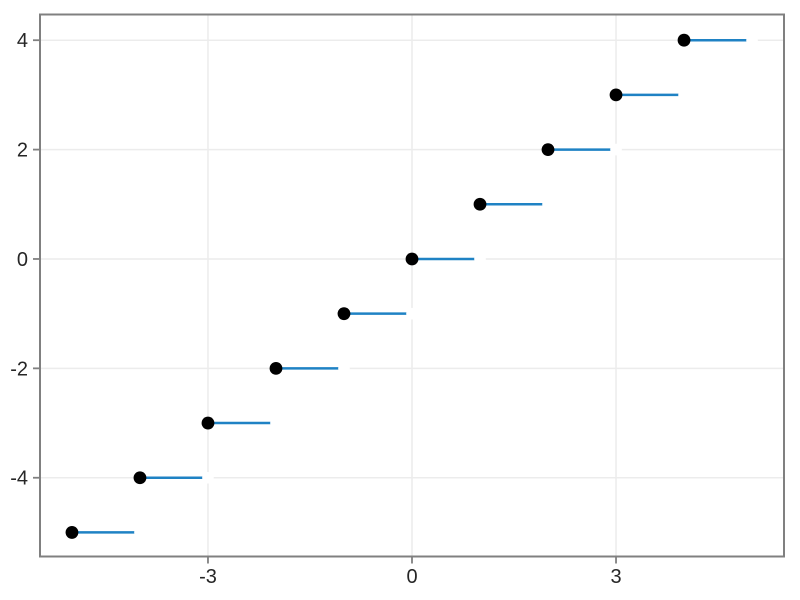 This screenshot has height=600, width=800. I want to click on x-tick-label: -3, so click(208, 577).